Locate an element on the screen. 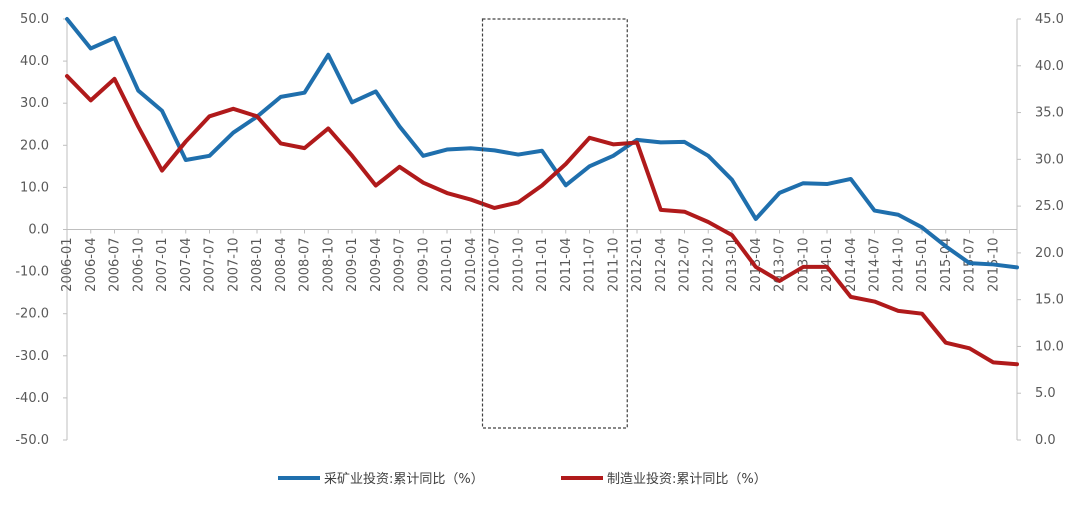  x-tick-label: 2008-01 is located at coordinates (257, 265).